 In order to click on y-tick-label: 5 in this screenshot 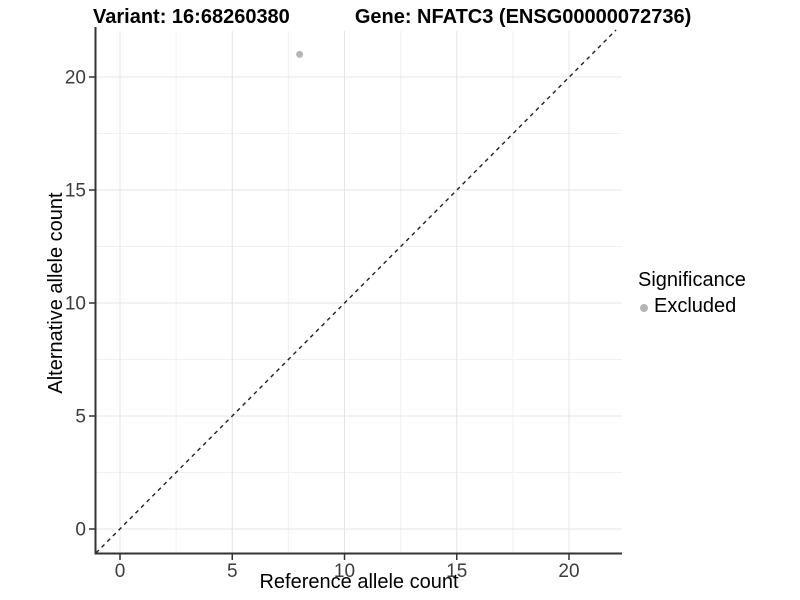, I will do `click(80, 417)`.